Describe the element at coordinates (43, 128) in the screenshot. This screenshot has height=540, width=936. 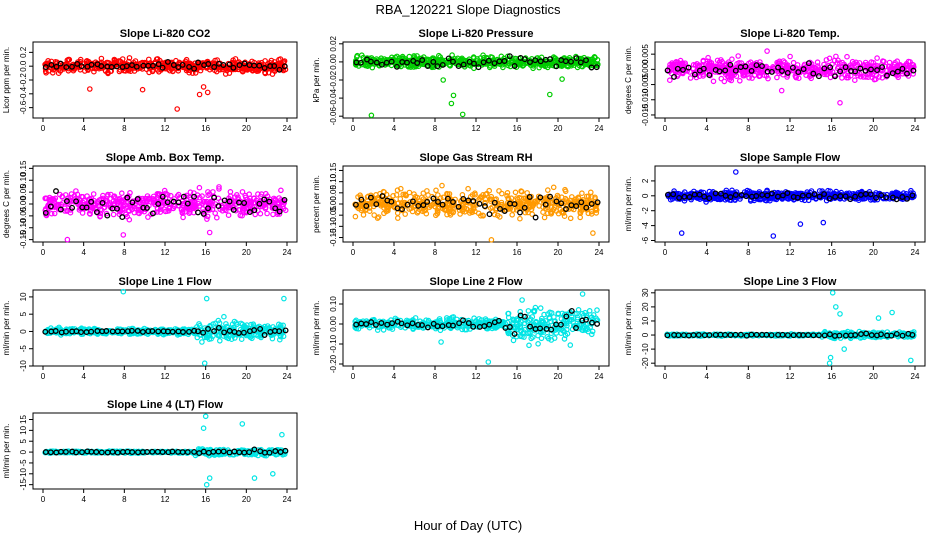
I see `x-tick-label: 0` at that location.